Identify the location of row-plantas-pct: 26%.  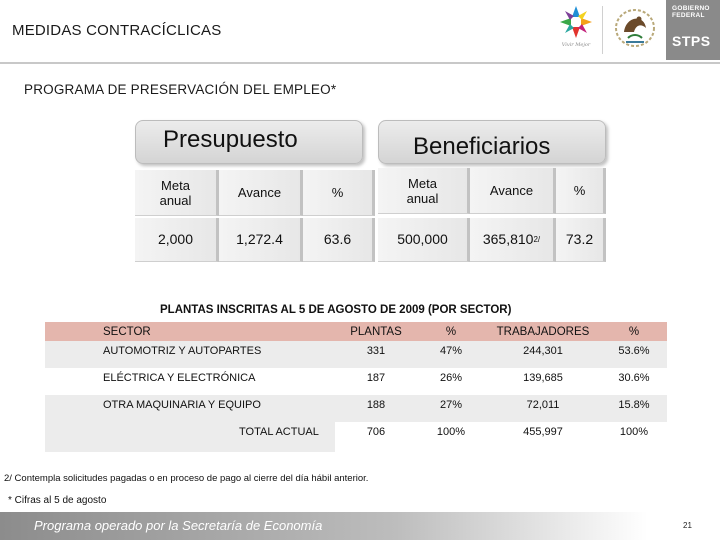
(451, 381).